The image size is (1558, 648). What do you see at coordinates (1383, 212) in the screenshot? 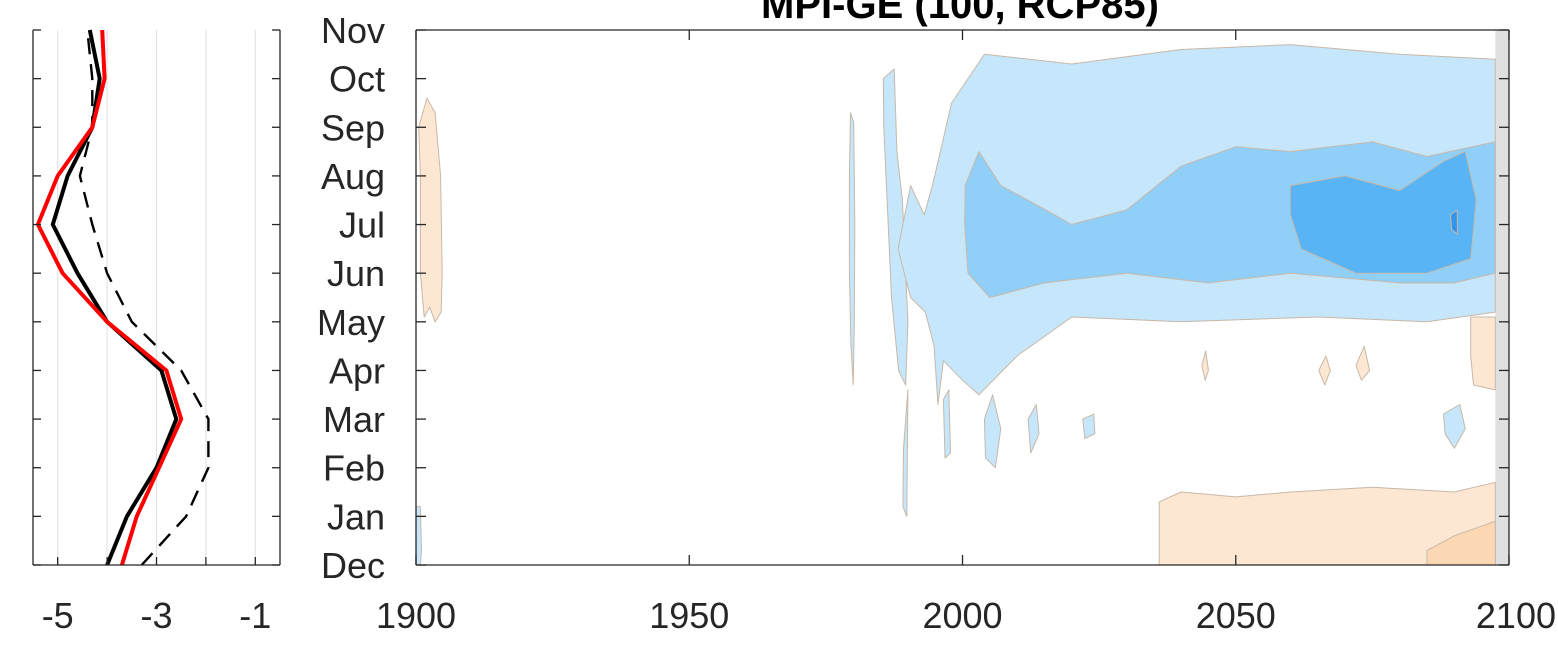
I see `contour-region-blue3` at bounding box center [1383, 212].